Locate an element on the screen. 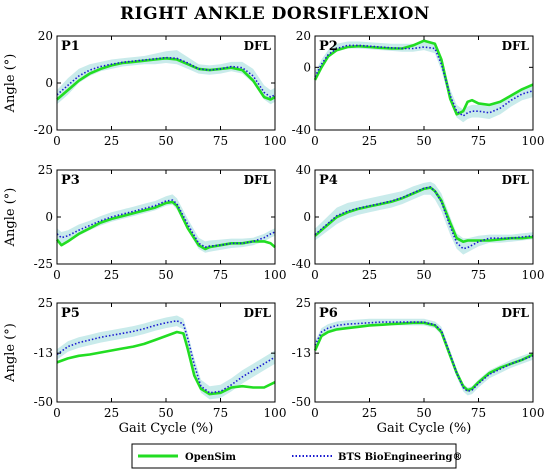 The width and height of the screenshot is (550, 472). x-tick-label-p5: 0 is located at coordinates (57, 413).